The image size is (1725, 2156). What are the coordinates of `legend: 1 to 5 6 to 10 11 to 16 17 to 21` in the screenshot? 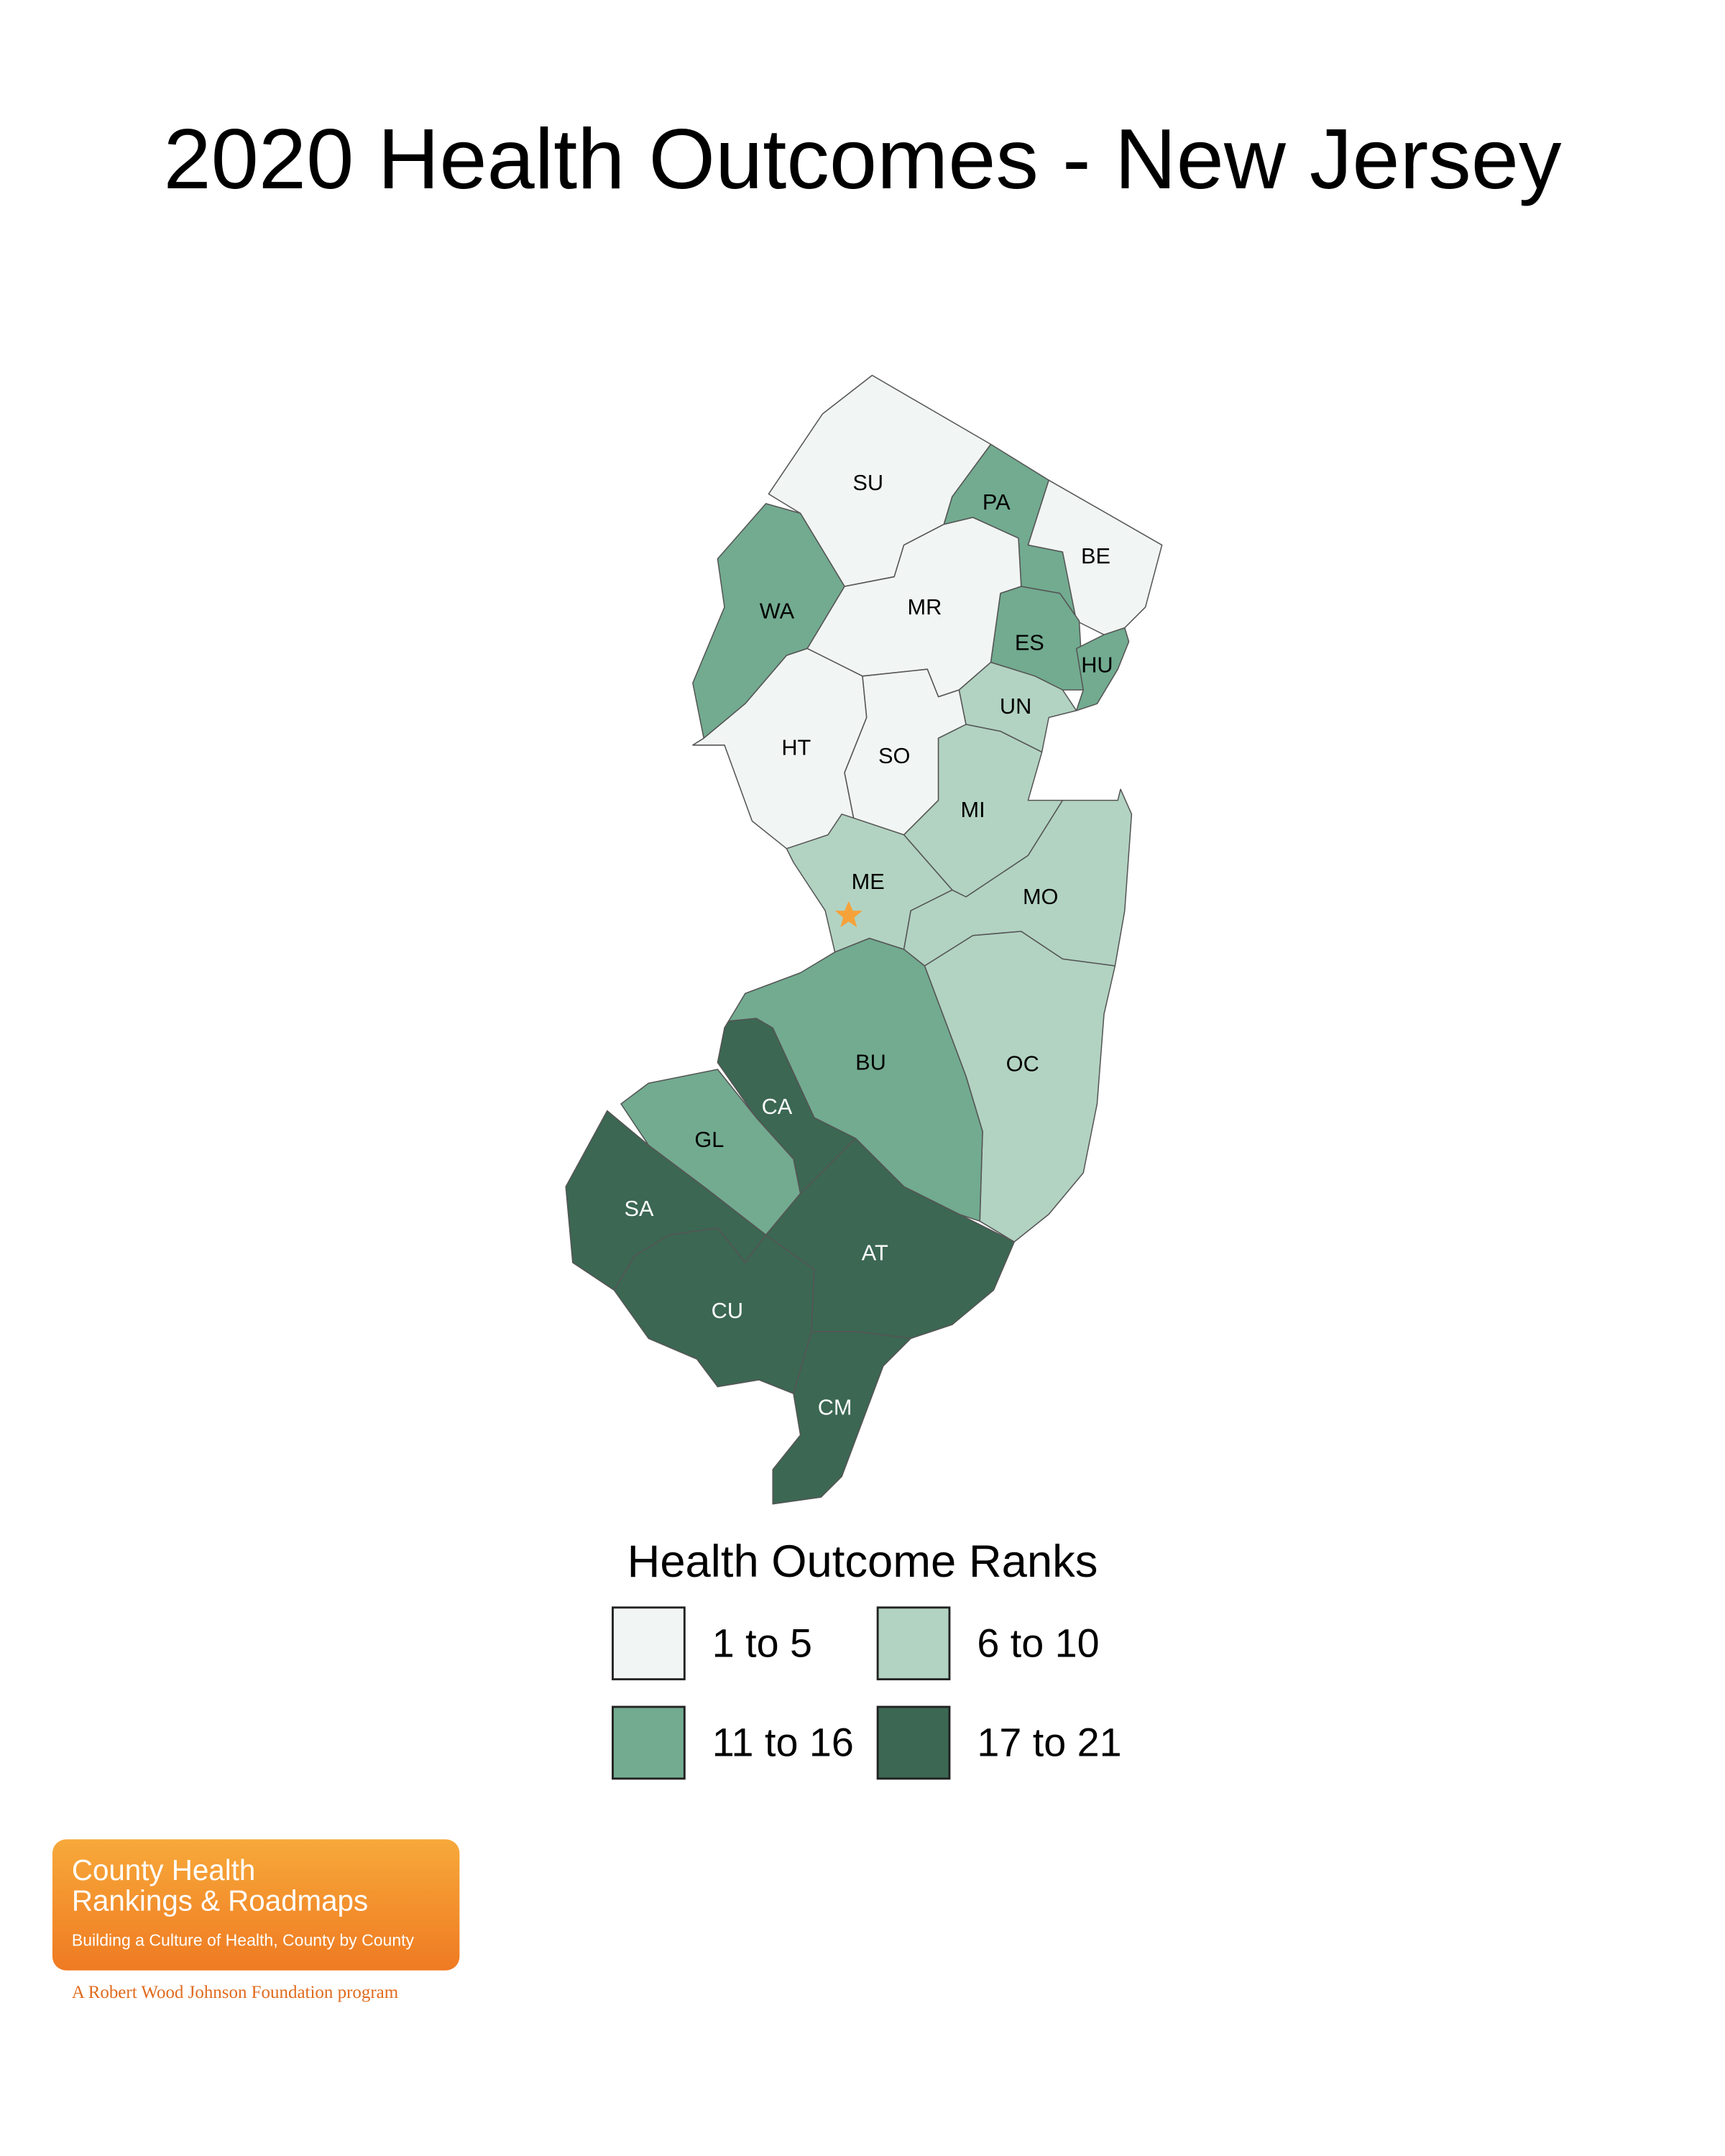 It's located at (867, 1693).